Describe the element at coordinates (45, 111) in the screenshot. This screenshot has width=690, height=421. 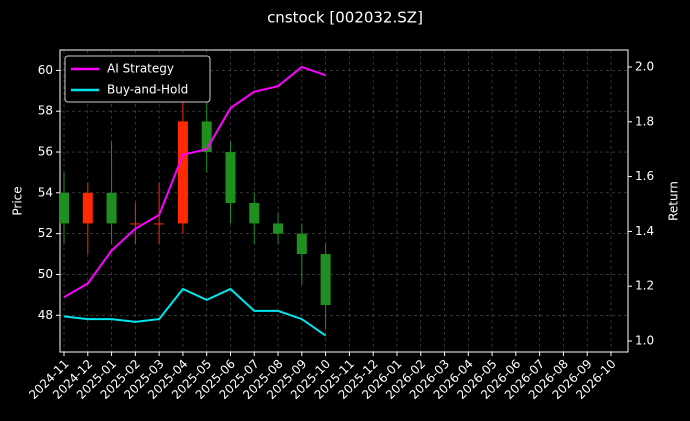
I see `y-tick-label: 58` at that location.